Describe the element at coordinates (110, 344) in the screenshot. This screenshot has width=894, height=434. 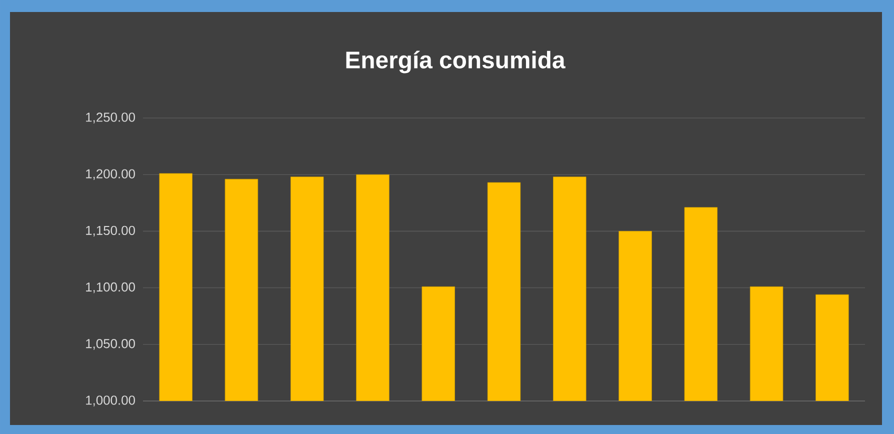
I see `y-tick-label: 1,050.00` at that location.